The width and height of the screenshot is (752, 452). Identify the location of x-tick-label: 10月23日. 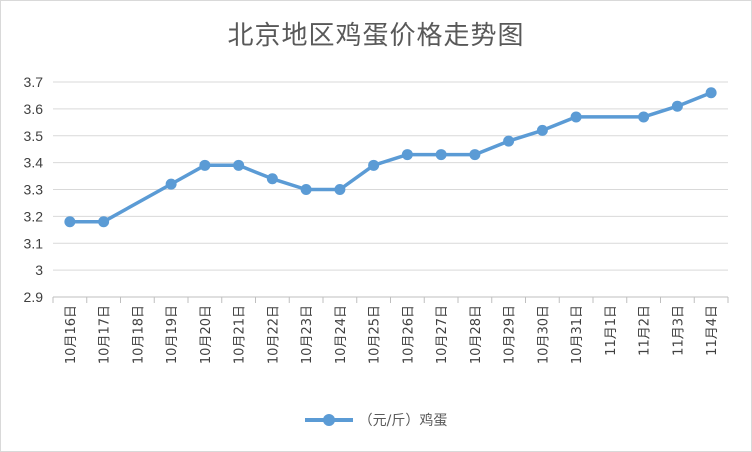
(307, 334).